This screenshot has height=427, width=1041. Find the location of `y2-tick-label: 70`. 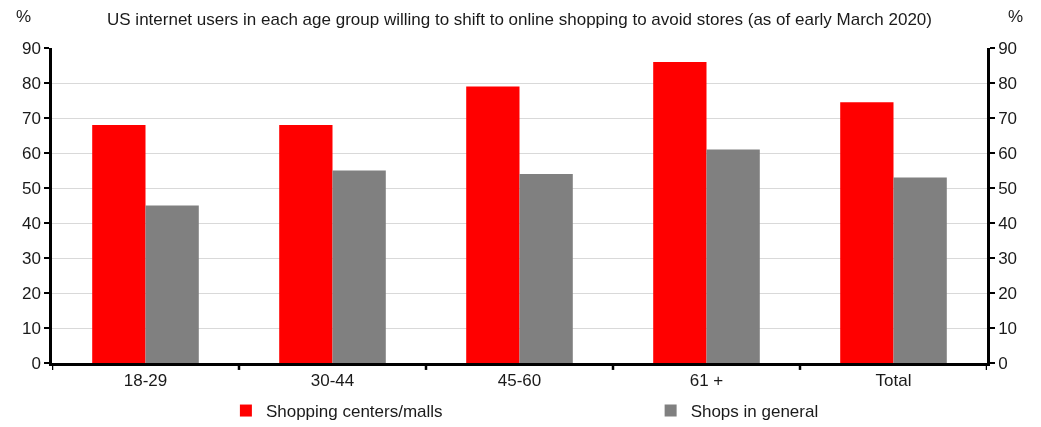

y2-tick-label: 70 is located at coordinates (1008, 118).